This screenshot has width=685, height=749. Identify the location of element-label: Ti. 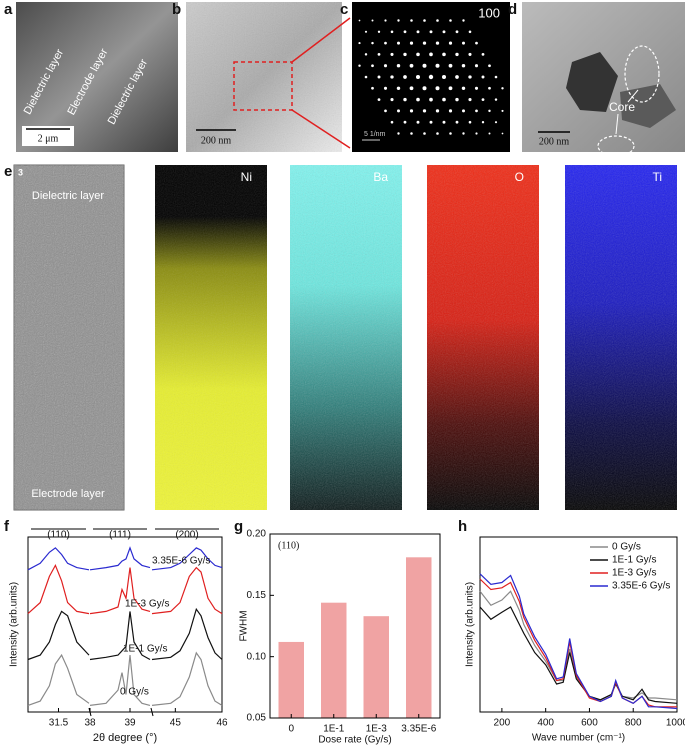
(657, 177).